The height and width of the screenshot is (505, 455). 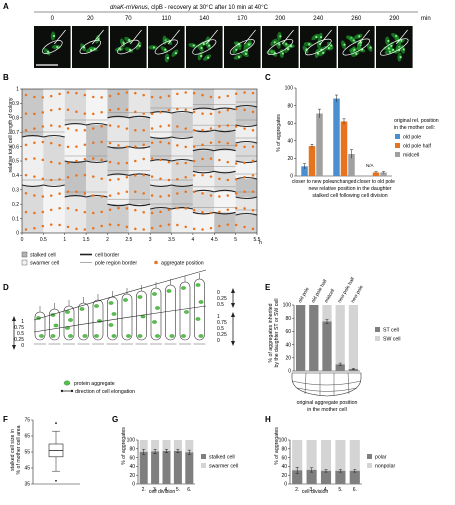 I want to click on panel-f-letter: F, so click(x=5, y=419).